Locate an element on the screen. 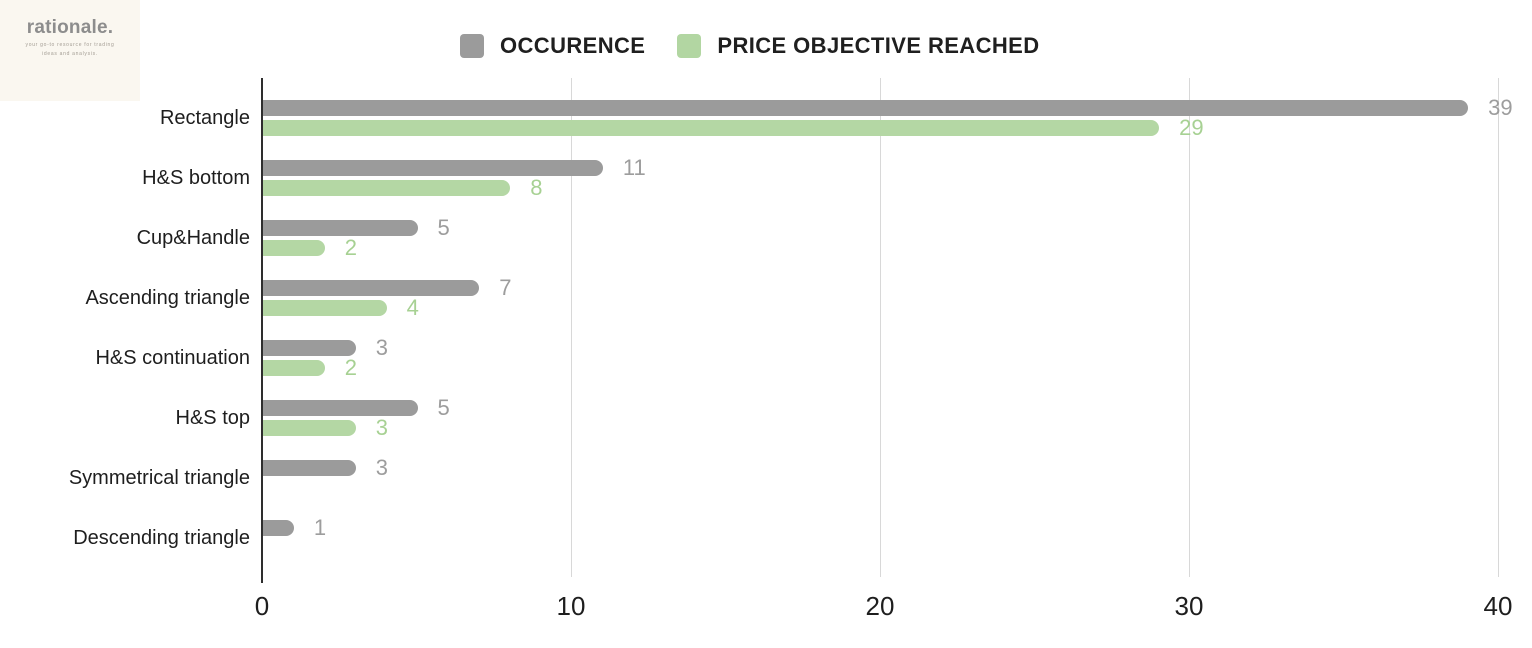 Image resolution: width=1532 pixels, height=648 pixels. x-tick-label-30: 30 is located at coordinates (1189, 606).